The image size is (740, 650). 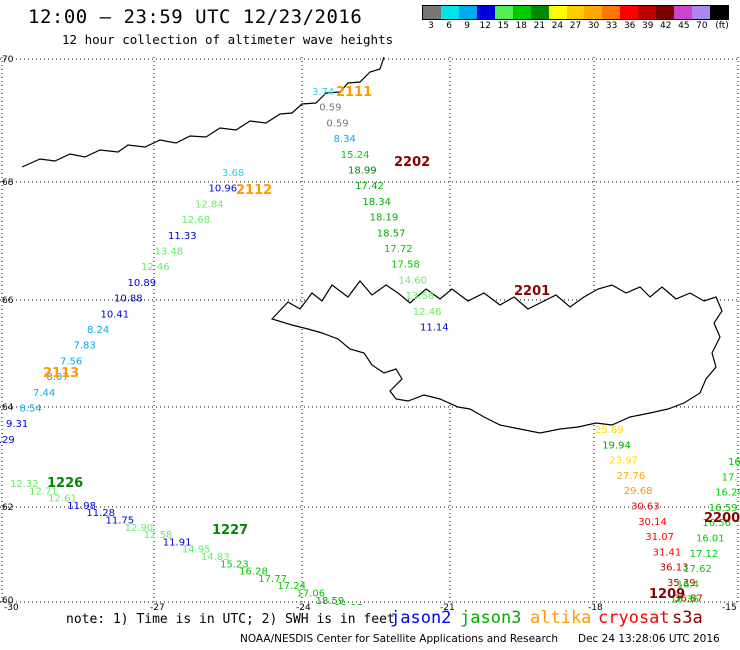 I want to click on wave-height-label: 8.07, so click(x=58, y=377).